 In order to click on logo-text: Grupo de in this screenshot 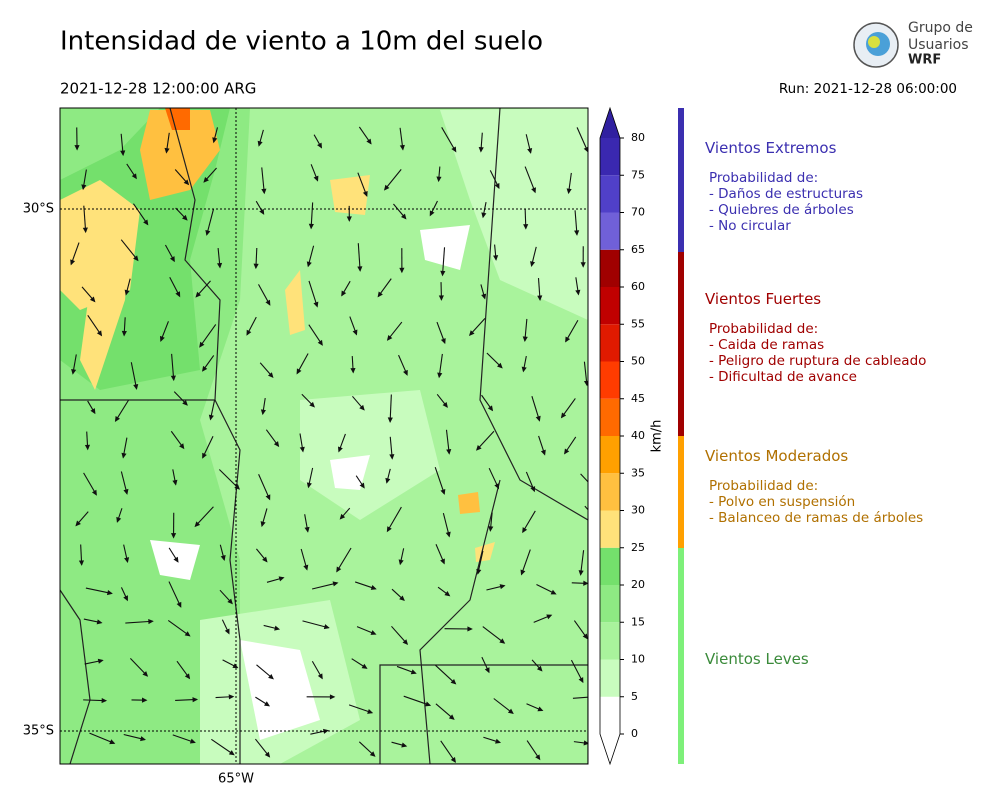, I will do `click(940, 28)`.